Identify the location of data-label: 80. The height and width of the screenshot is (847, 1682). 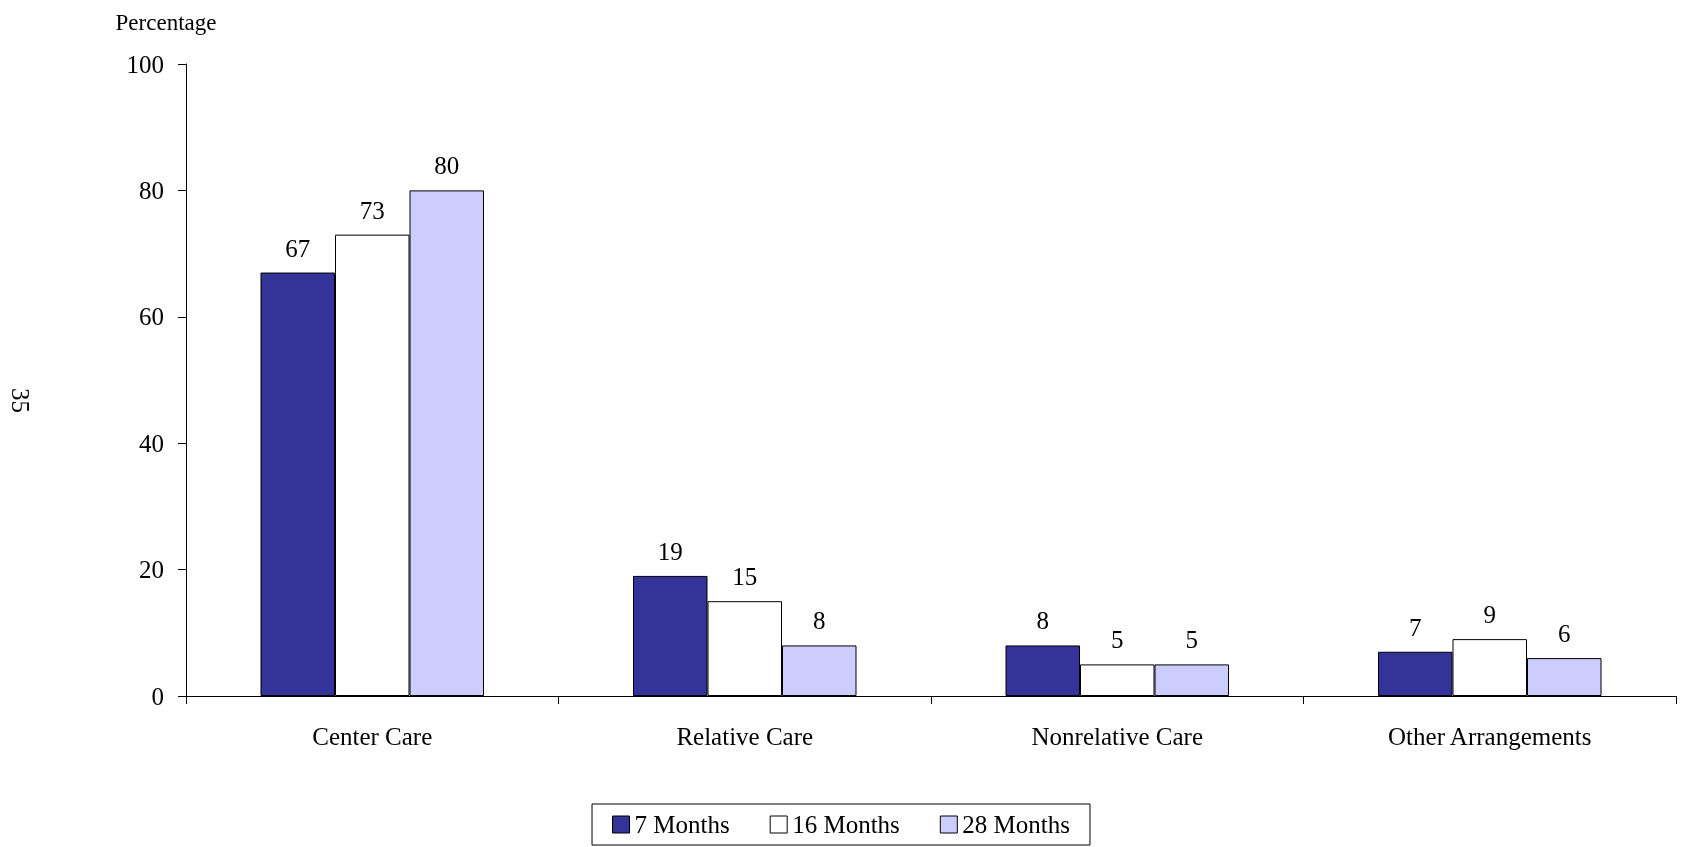
(447, 166).